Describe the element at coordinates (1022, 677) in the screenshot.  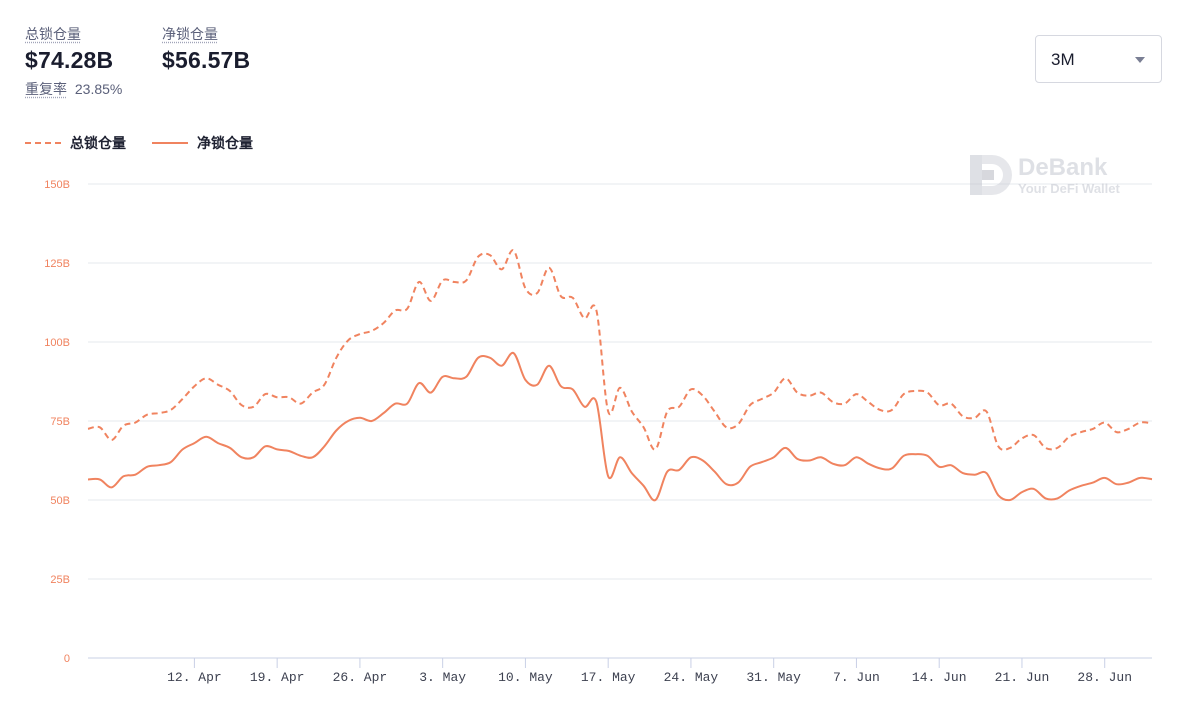
I see `x-tick-label: 21. Jun` at that location.